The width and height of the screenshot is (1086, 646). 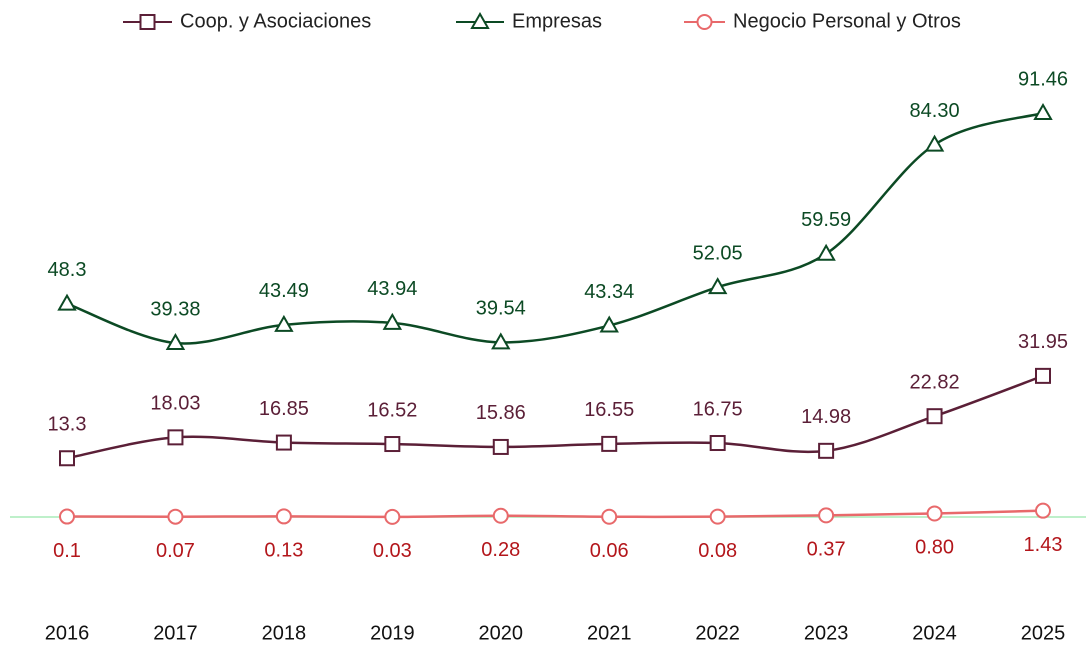 What do you see at coordinates (392, 410) in the screenshot?
I see `data-label: 16.52` at bounding box center [392, 410].